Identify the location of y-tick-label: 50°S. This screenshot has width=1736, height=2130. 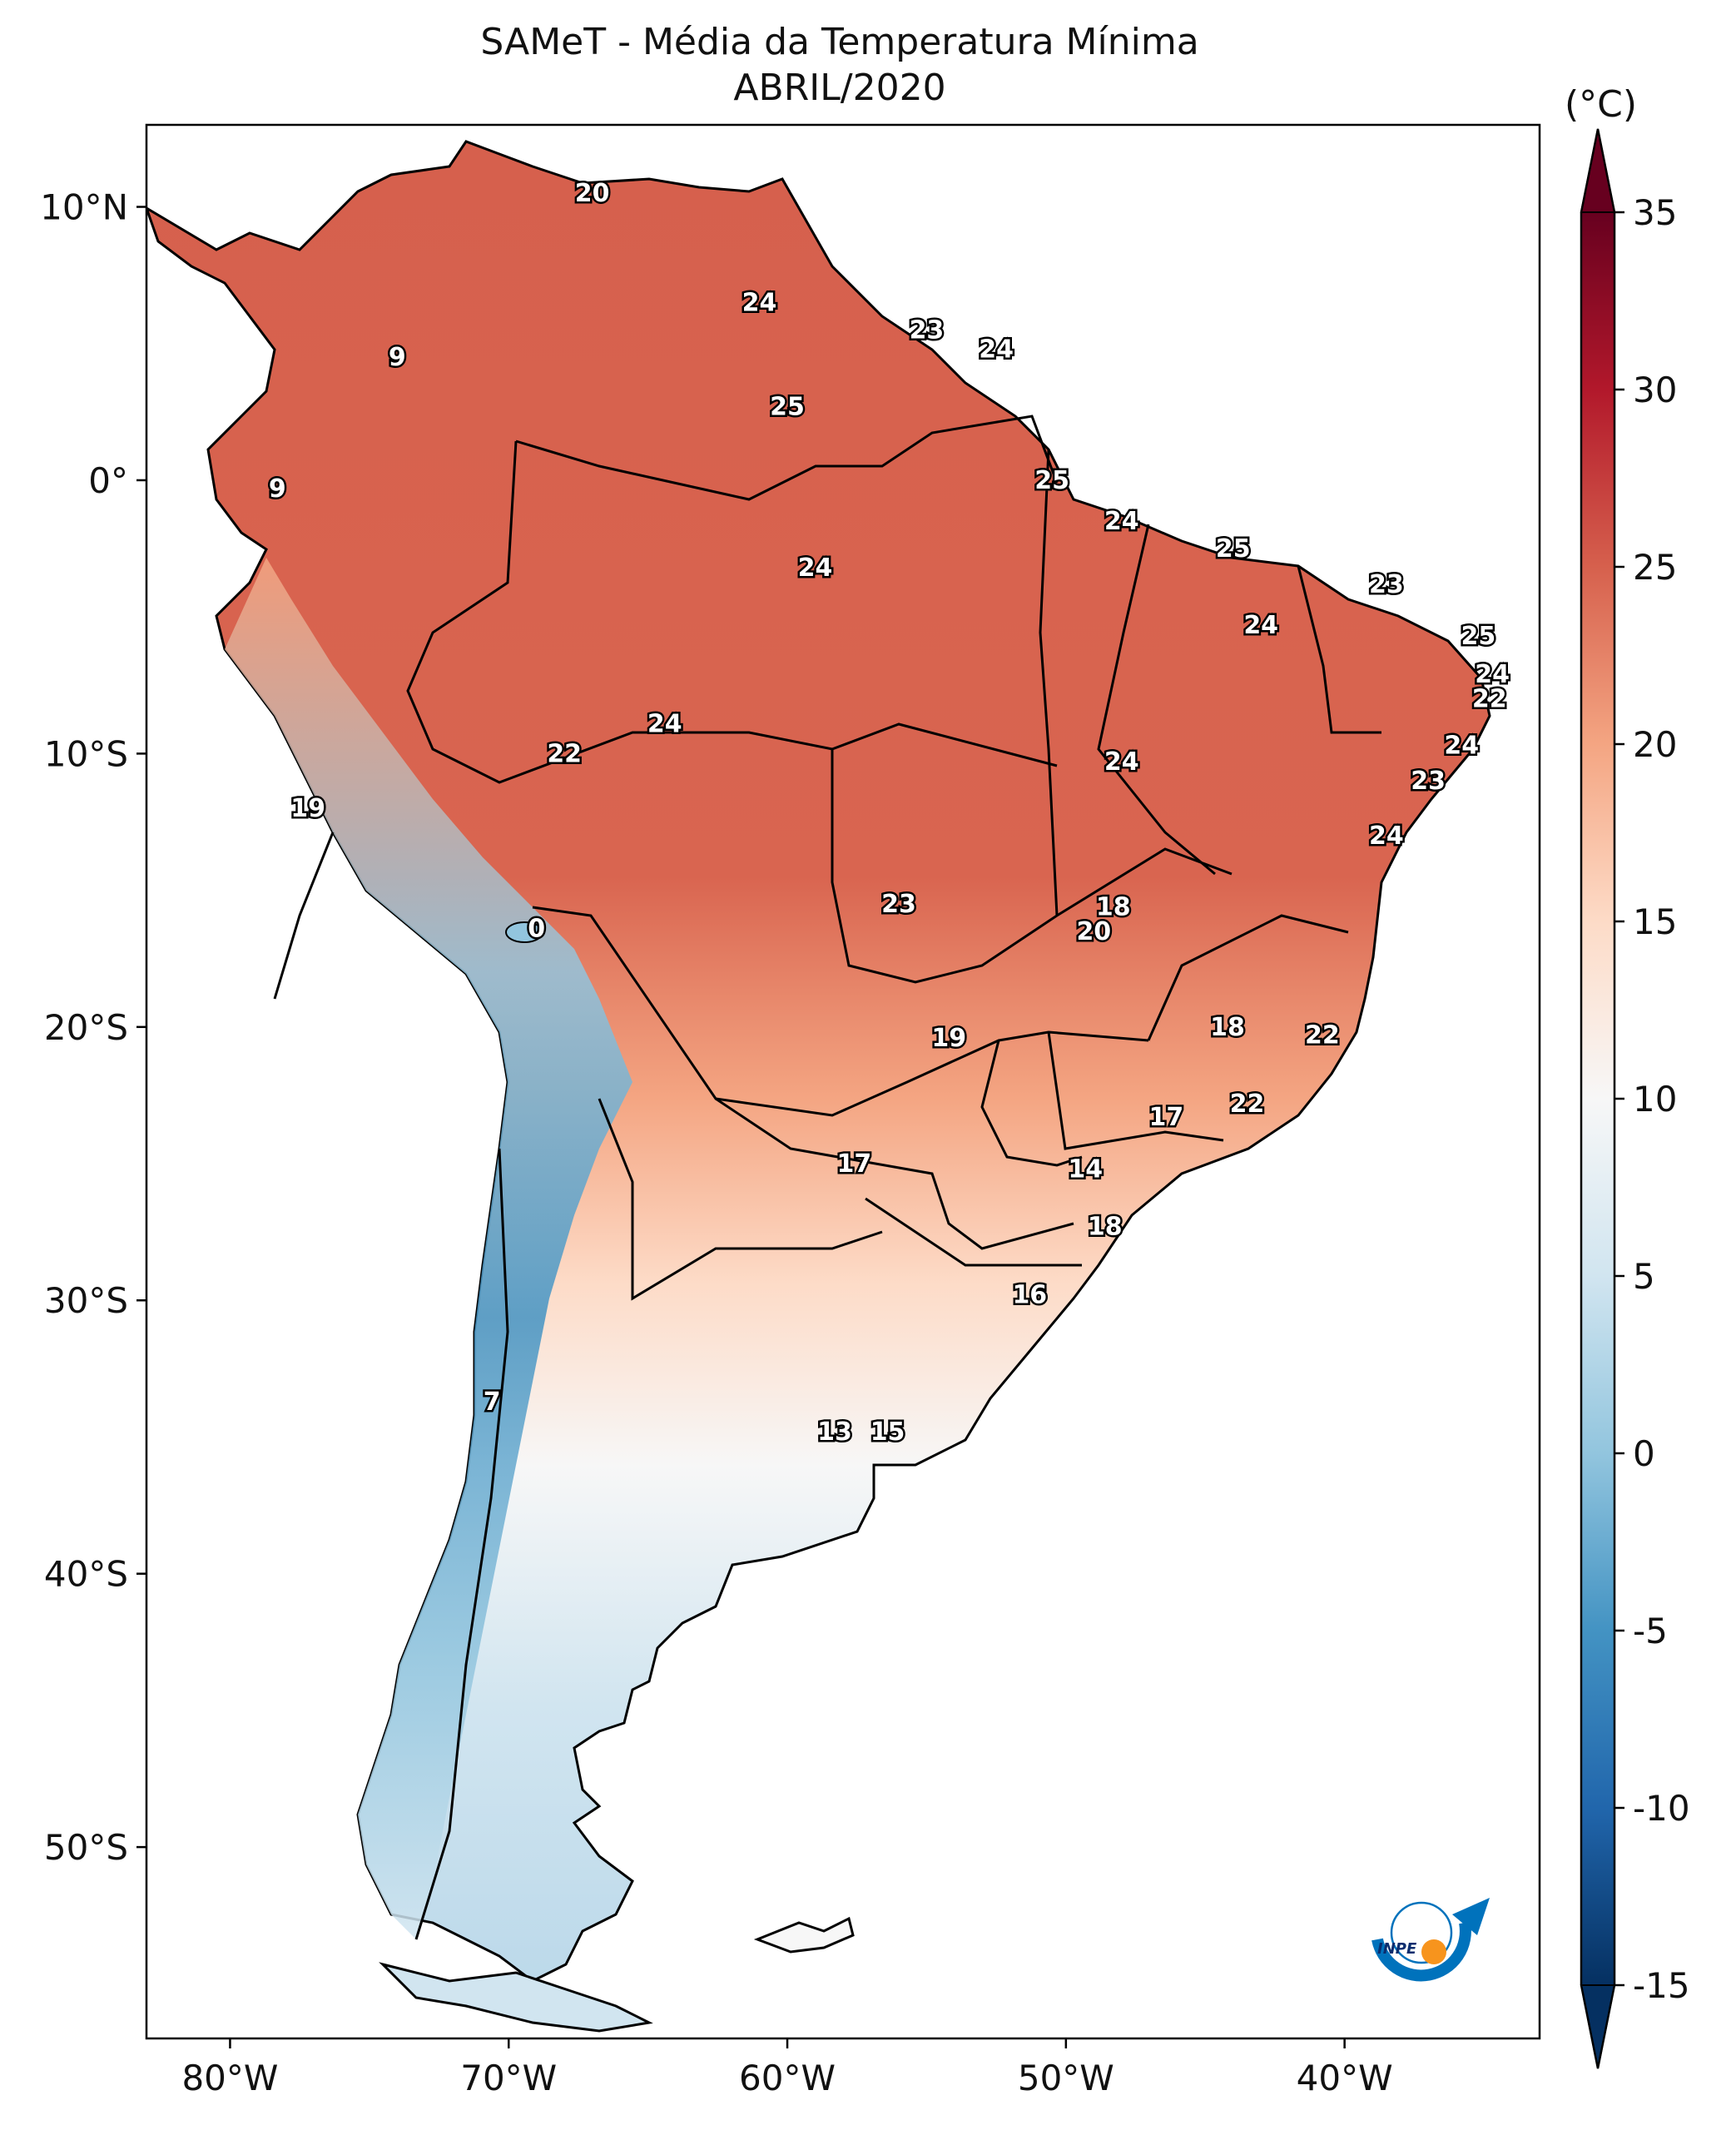
(86, 1847).